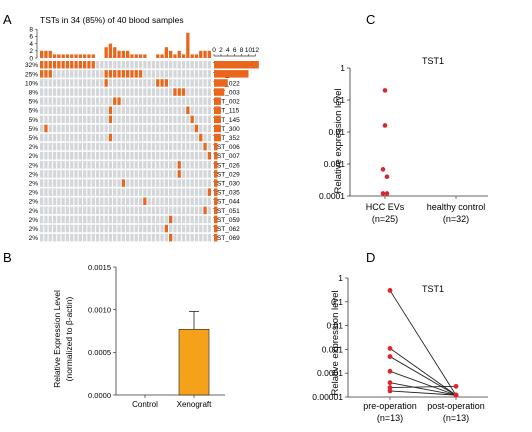 This screenshot has height=432, width=532. Describe the element at coordinates (327, 397) in the screenshot. I see `panel-d-y-tick-label: 0.00001` at that location.